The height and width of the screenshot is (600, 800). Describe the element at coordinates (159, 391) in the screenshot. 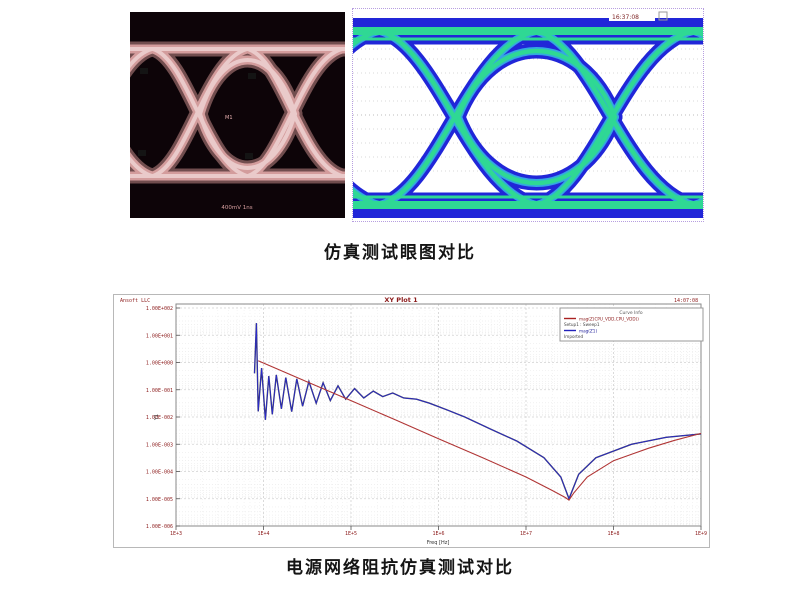

I see `y-tick-label: 1.00E-001` at that location.